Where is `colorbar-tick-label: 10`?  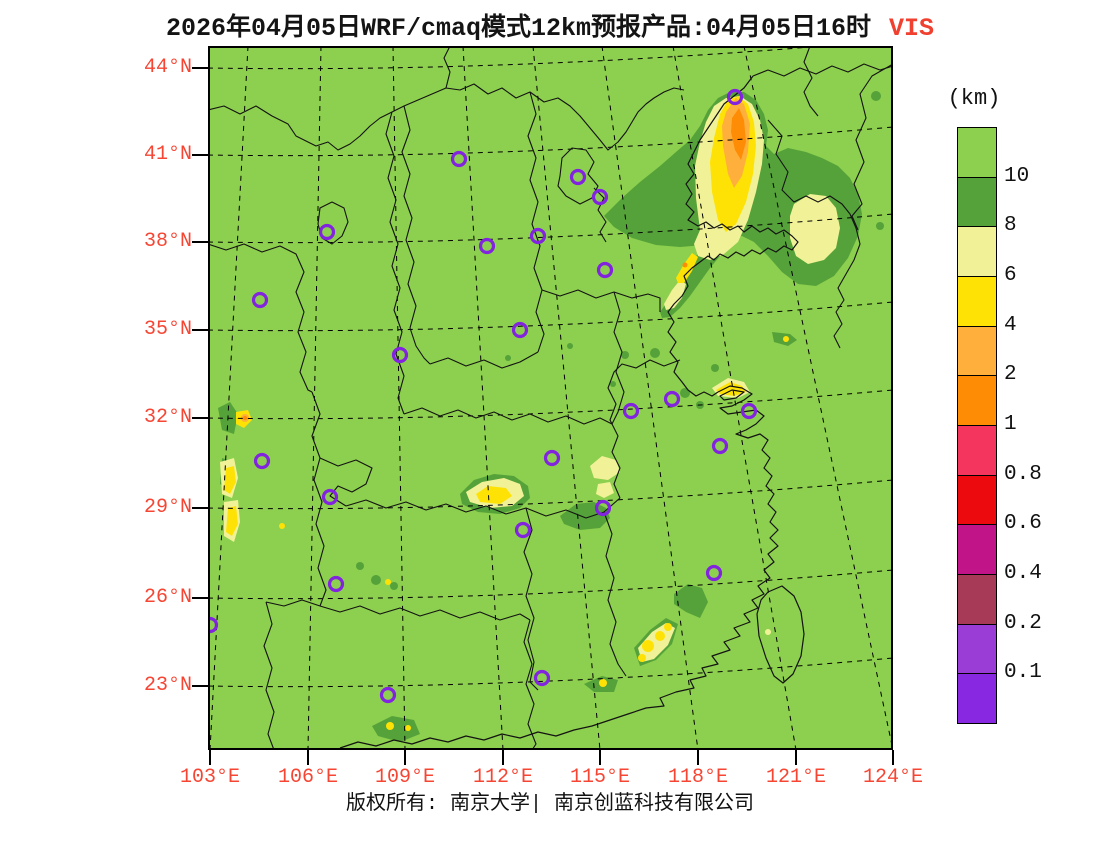
colorbar-tick-label: 10 is located at coordinates (1017, 176).